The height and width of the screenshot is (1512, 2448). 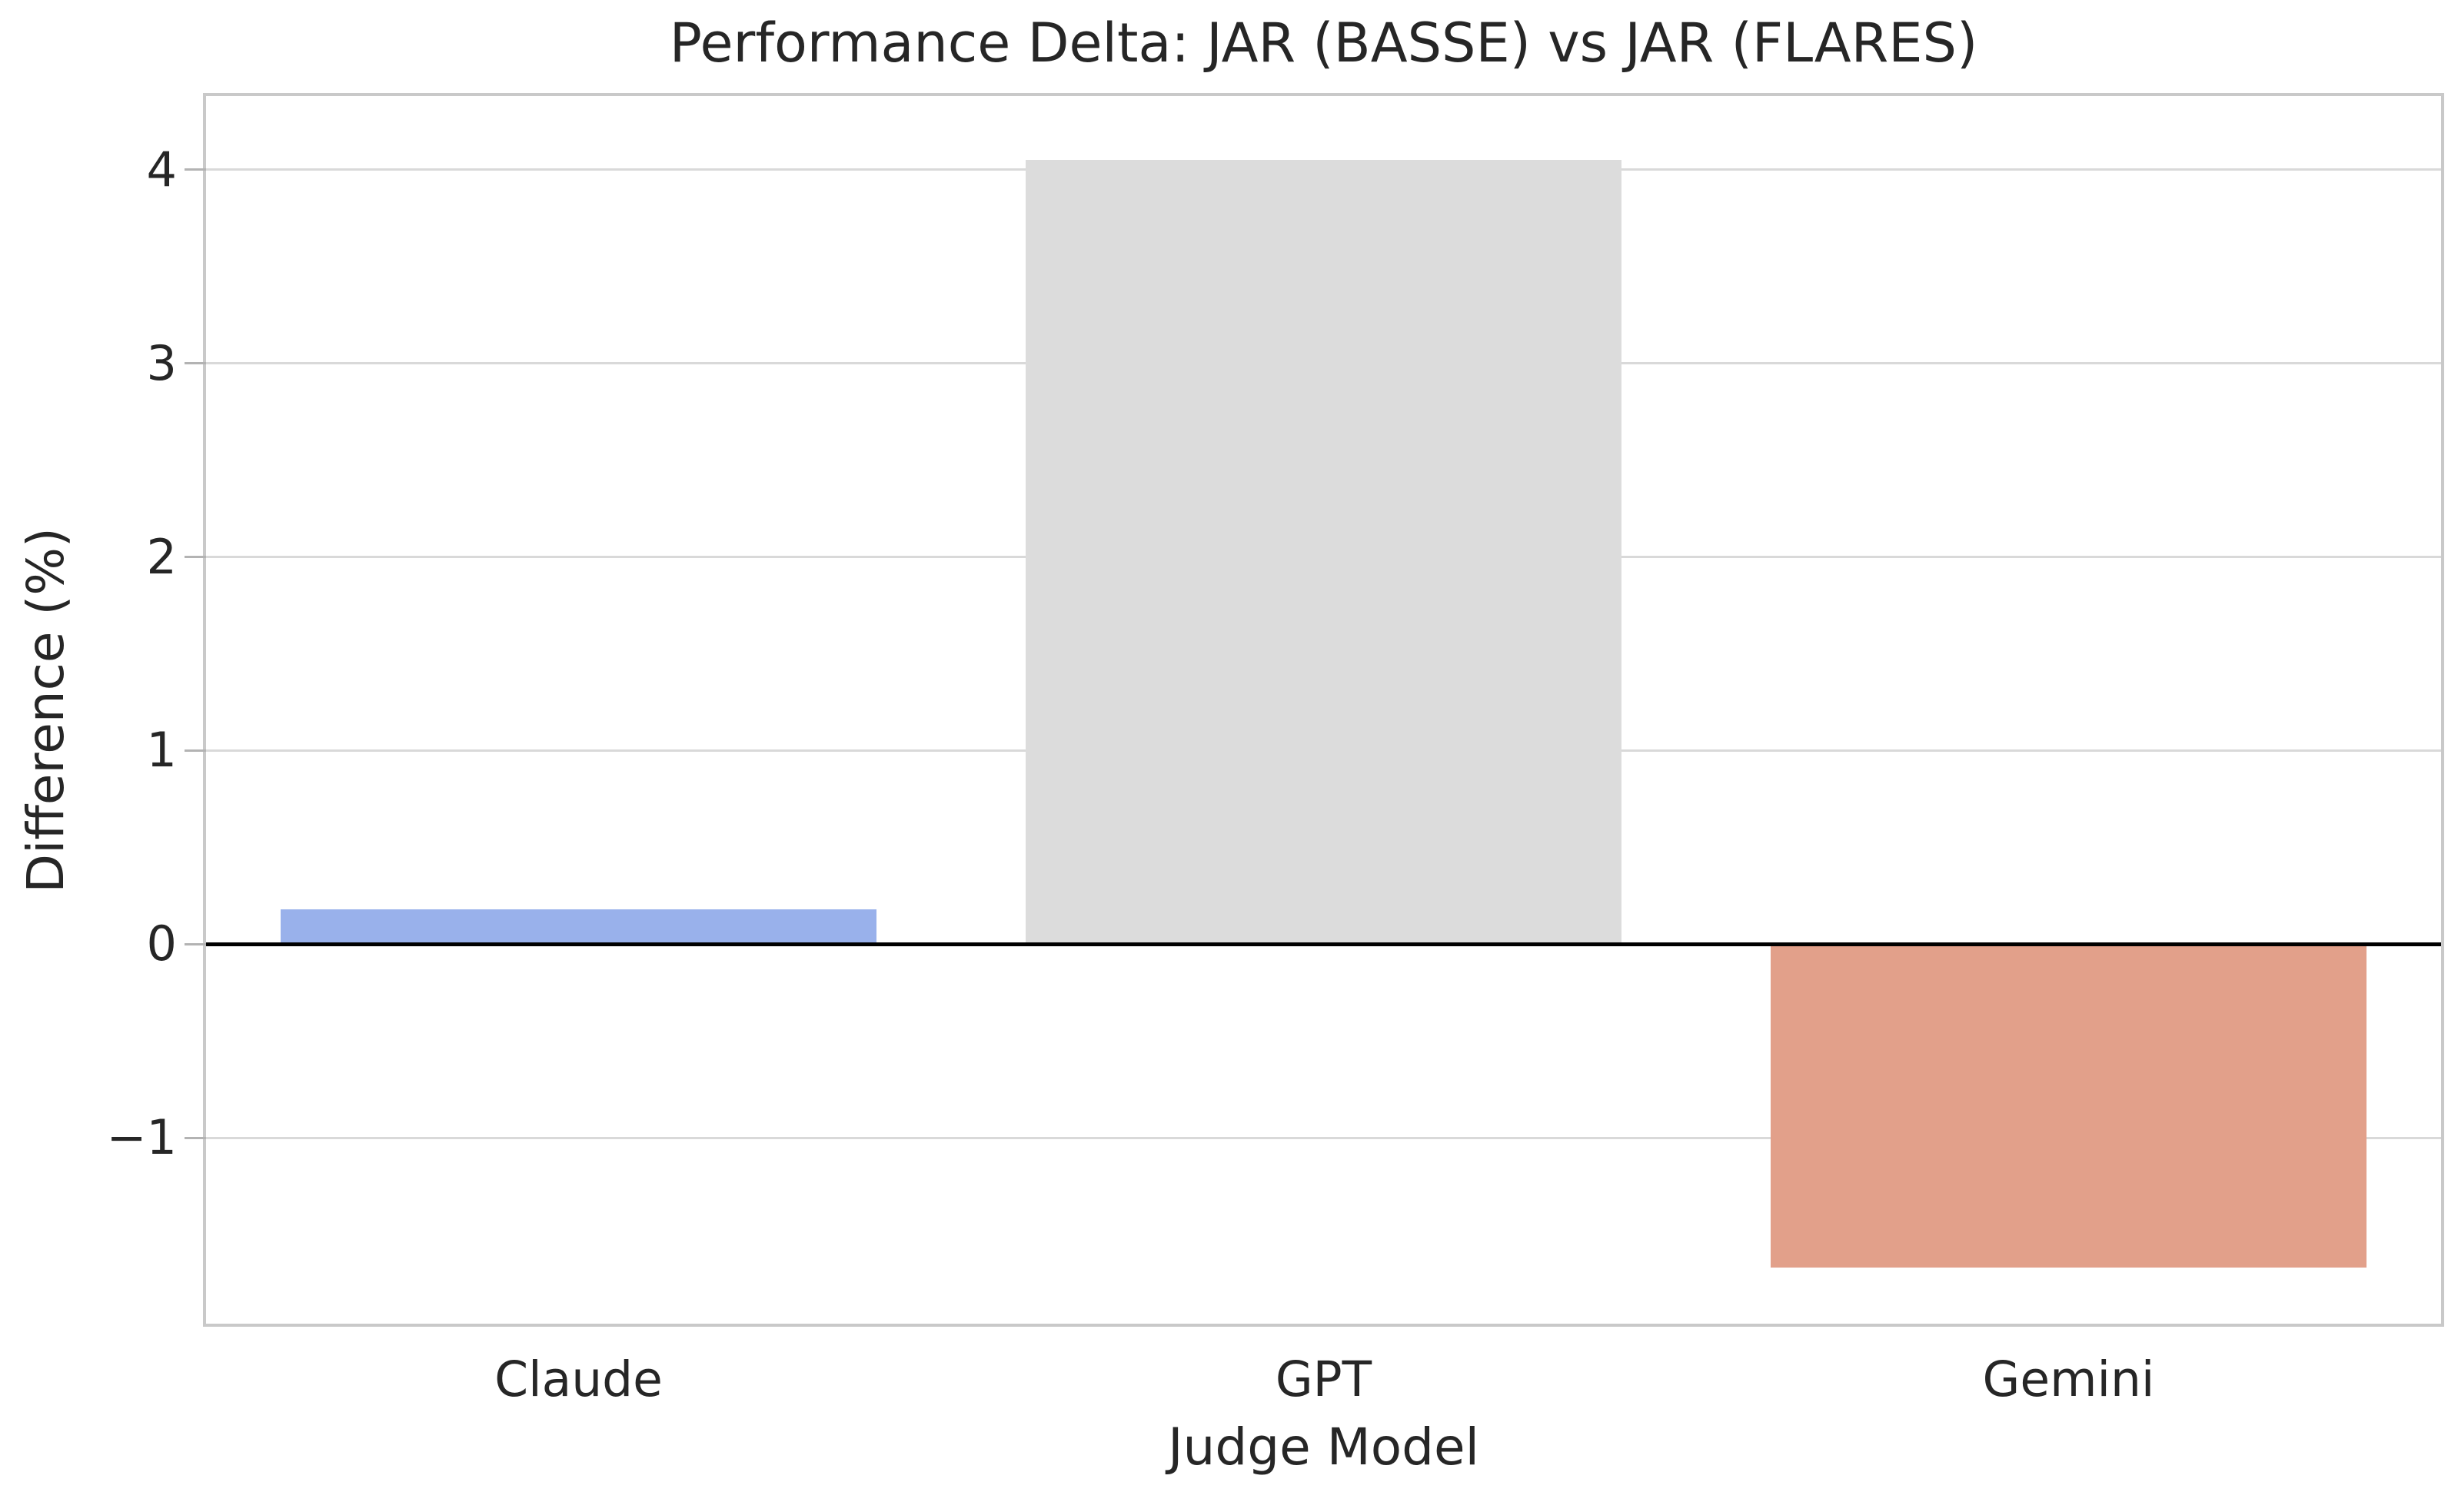 What do you see at coordinates (1324, 1447) in the screenshot?
I see `x-axis-label: Judge Model` at bounding box center [1324, 1447].